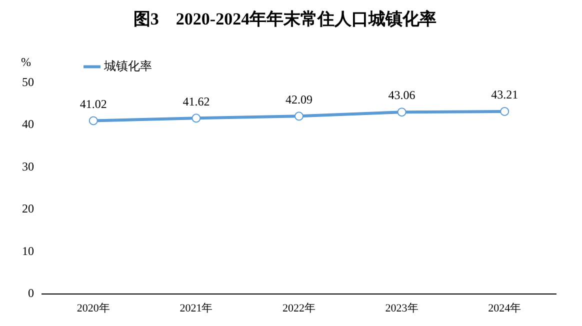 This screenshot has height=326, width=582. What do you see at coordinates (285, 19) in the screenshot?
I see `chart-title: 图3 2020-2024年年末常住人口城镇化率` at bounding box center [285, 19].